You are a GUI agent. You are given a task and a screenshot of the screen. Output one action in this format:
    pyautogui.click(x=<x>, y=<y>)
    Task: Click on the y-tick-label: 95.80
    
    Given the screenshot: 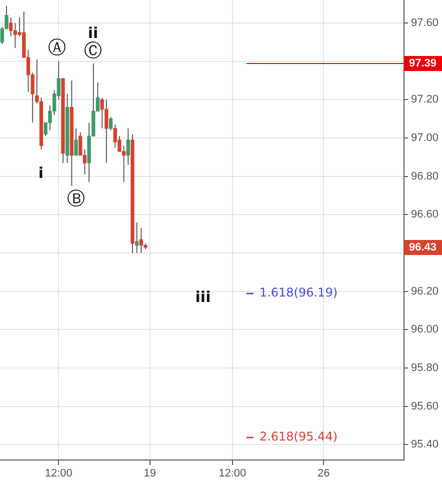 What is the action you would take?
    pyautogui.click(x=425, y=368)
    